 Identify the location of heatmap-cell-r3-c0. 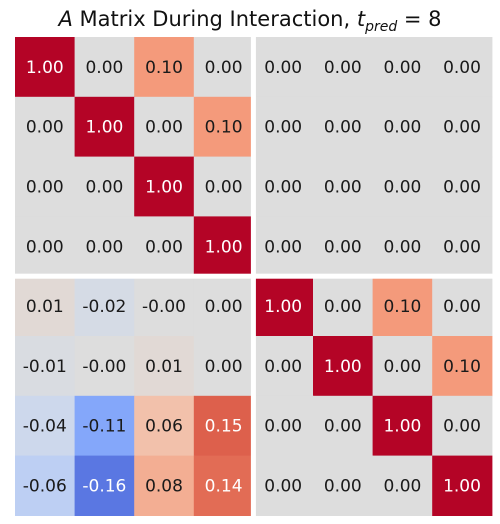
(45, 246).